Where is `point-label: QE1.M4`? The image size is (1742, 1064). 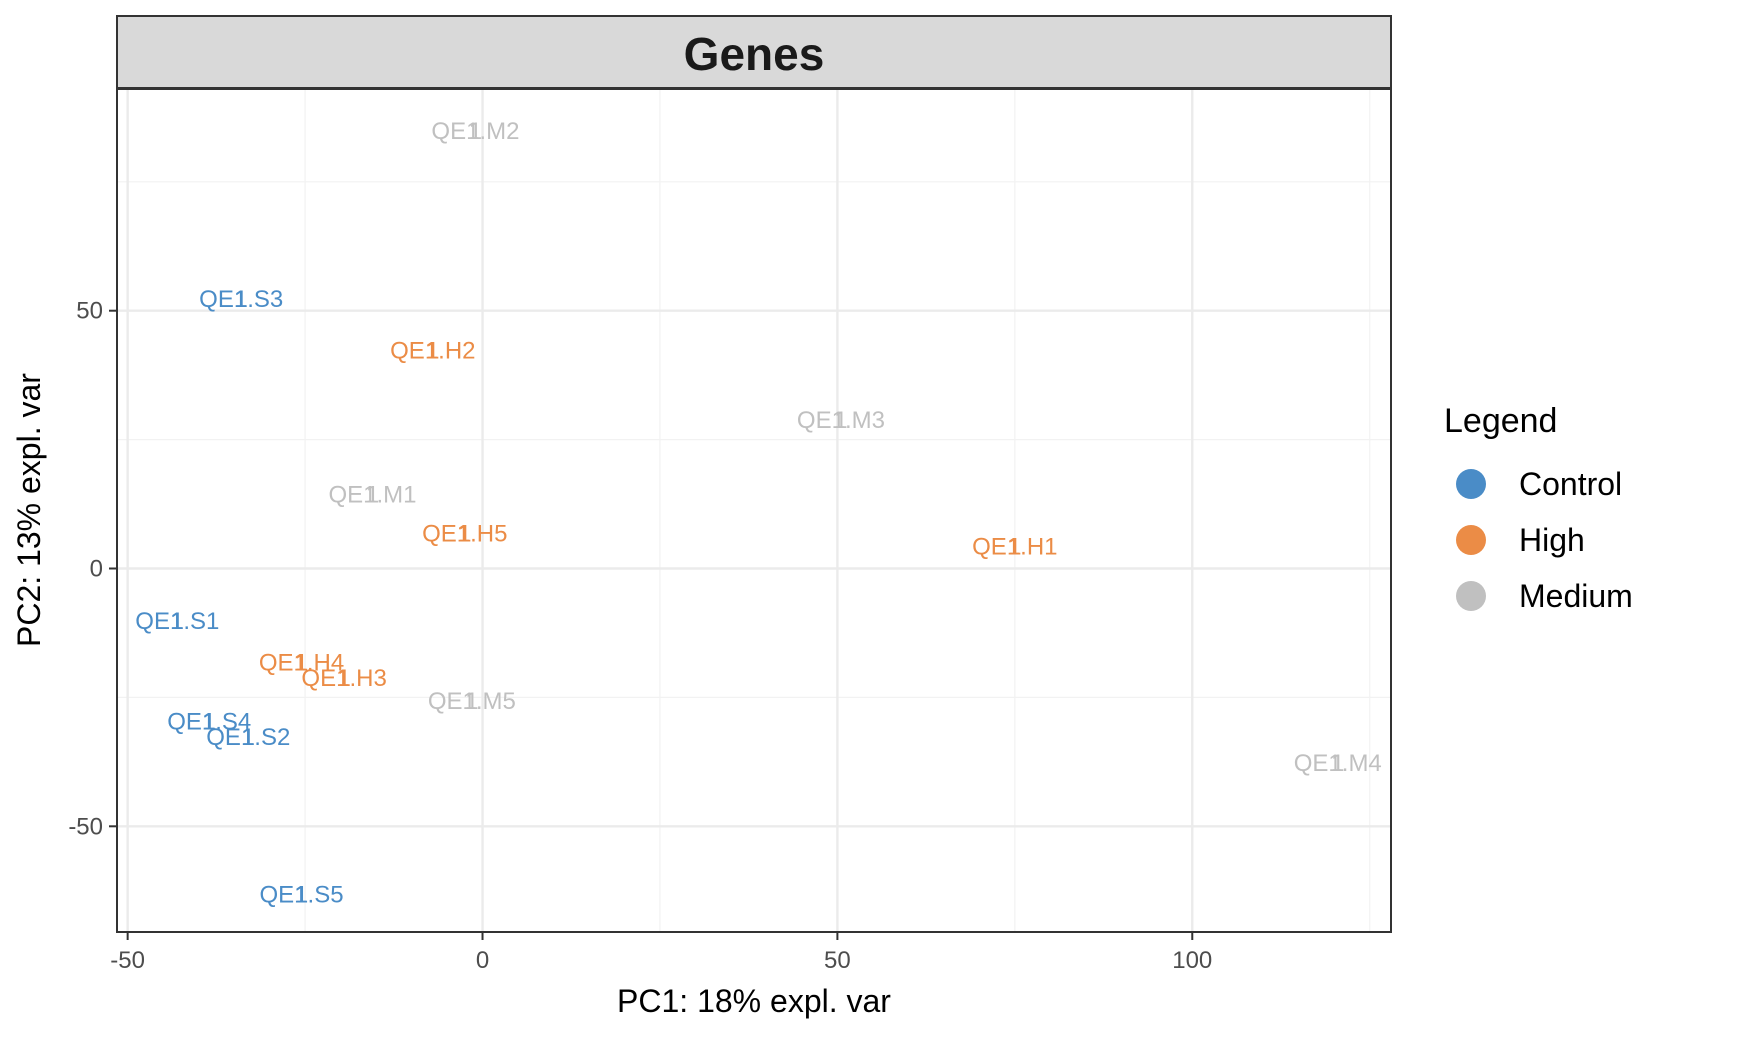 point-label: QE1.M4 is located at coordinates (1338, 763).